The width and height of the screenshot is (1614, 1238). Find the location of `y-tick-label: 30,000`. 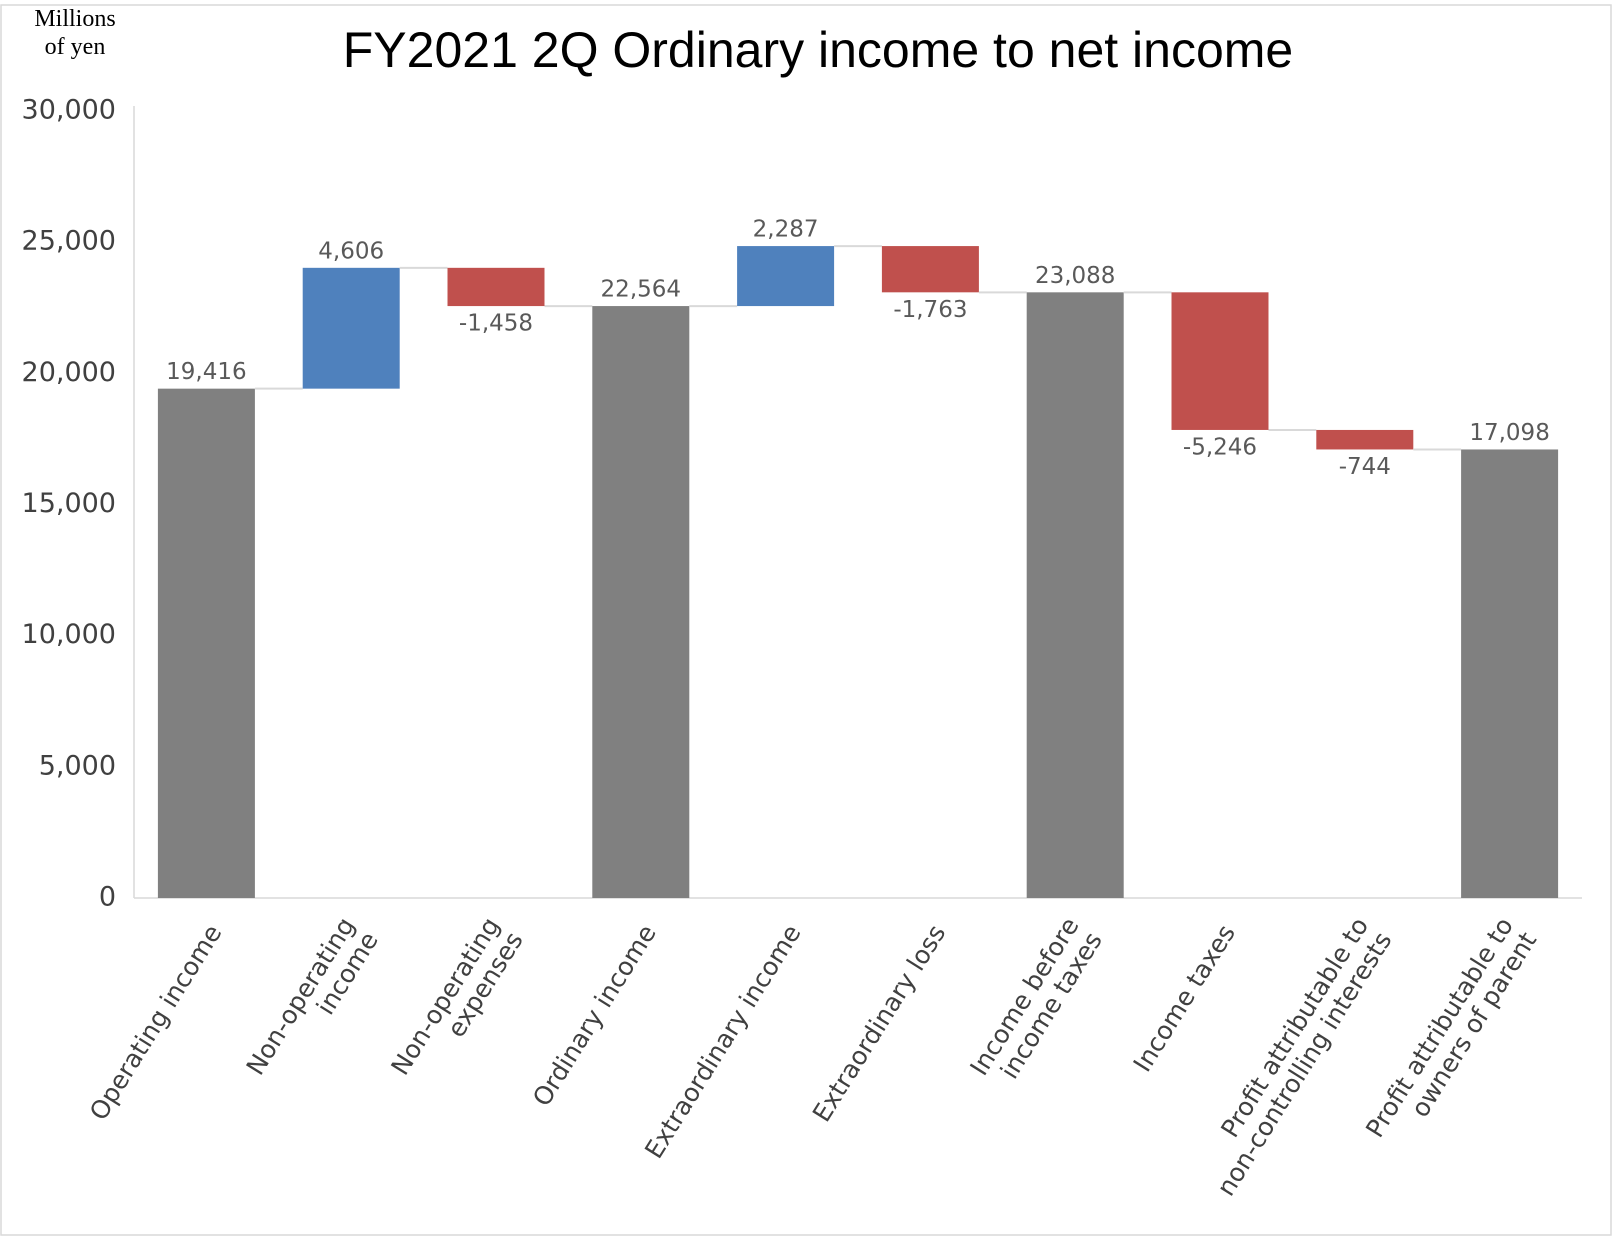

y-tick-label: 30,000 is located at coordinates (69, 110).